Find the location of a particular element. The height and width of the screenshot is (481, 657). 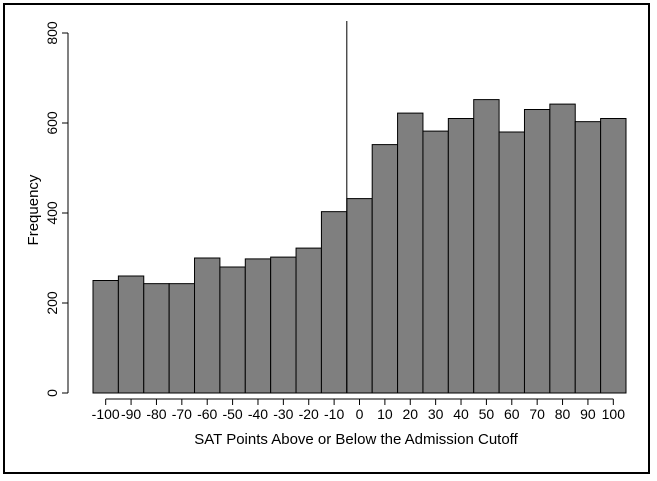

x-tick-label: -10 is located at coordinates (334, 414).